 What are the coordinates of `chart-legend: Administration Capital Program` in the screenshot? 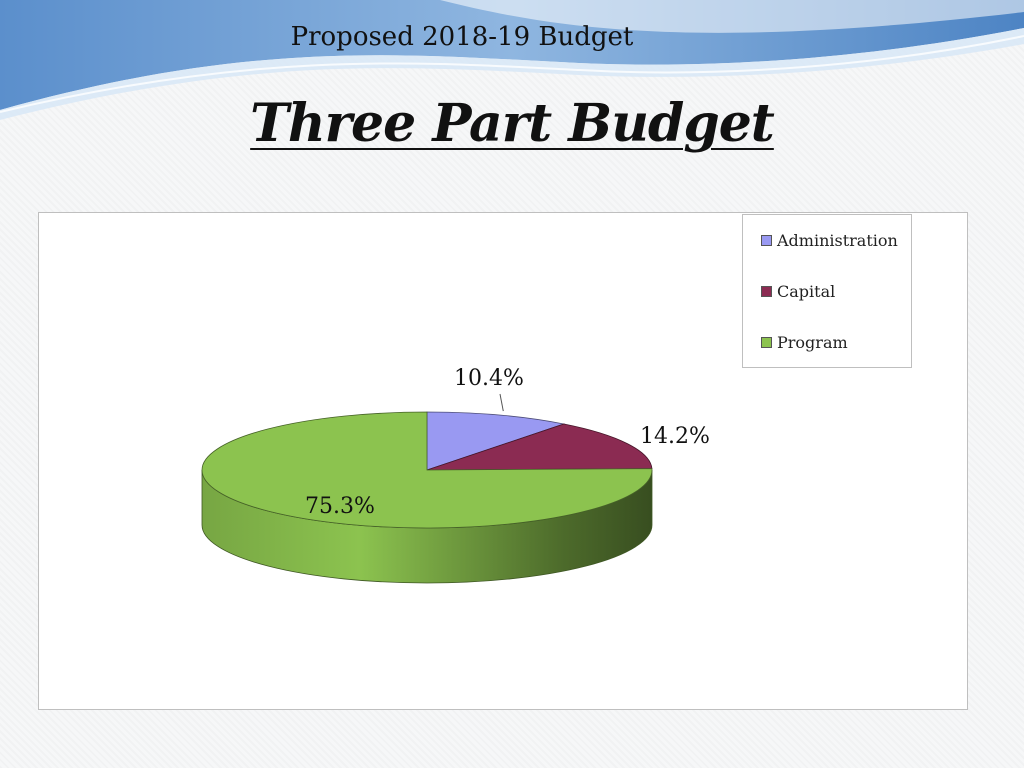 It's located at (827, 291).